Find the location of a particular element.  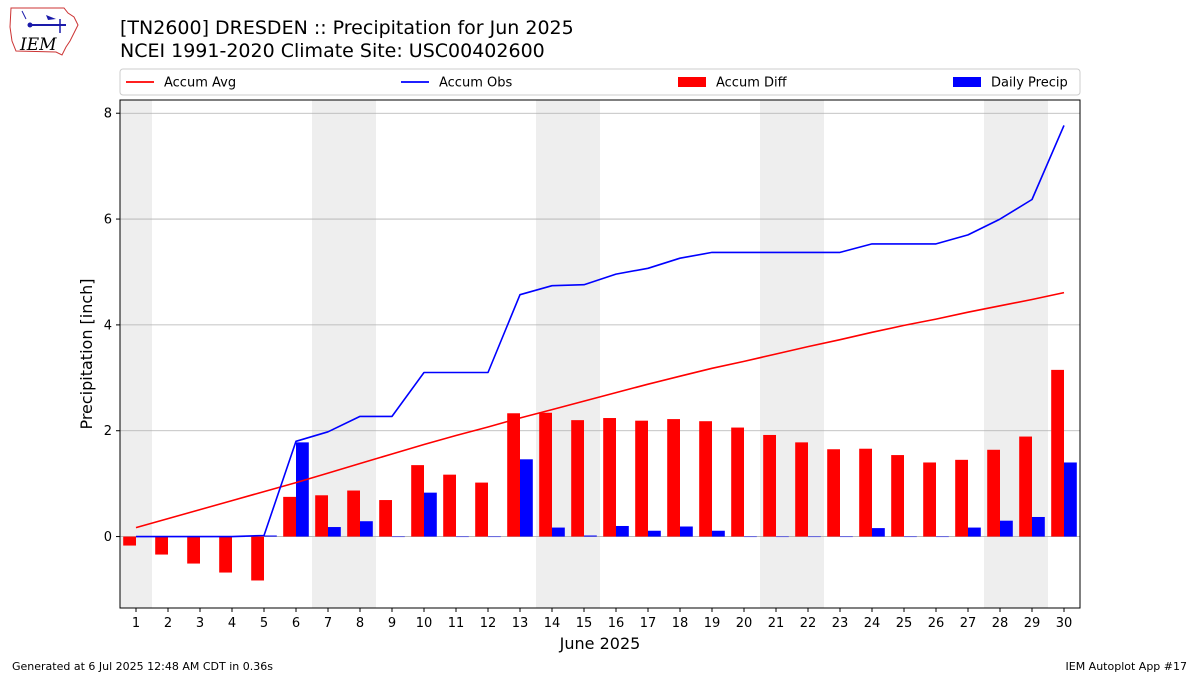

legend-swatch-bar is located at coordinates (692, 82).